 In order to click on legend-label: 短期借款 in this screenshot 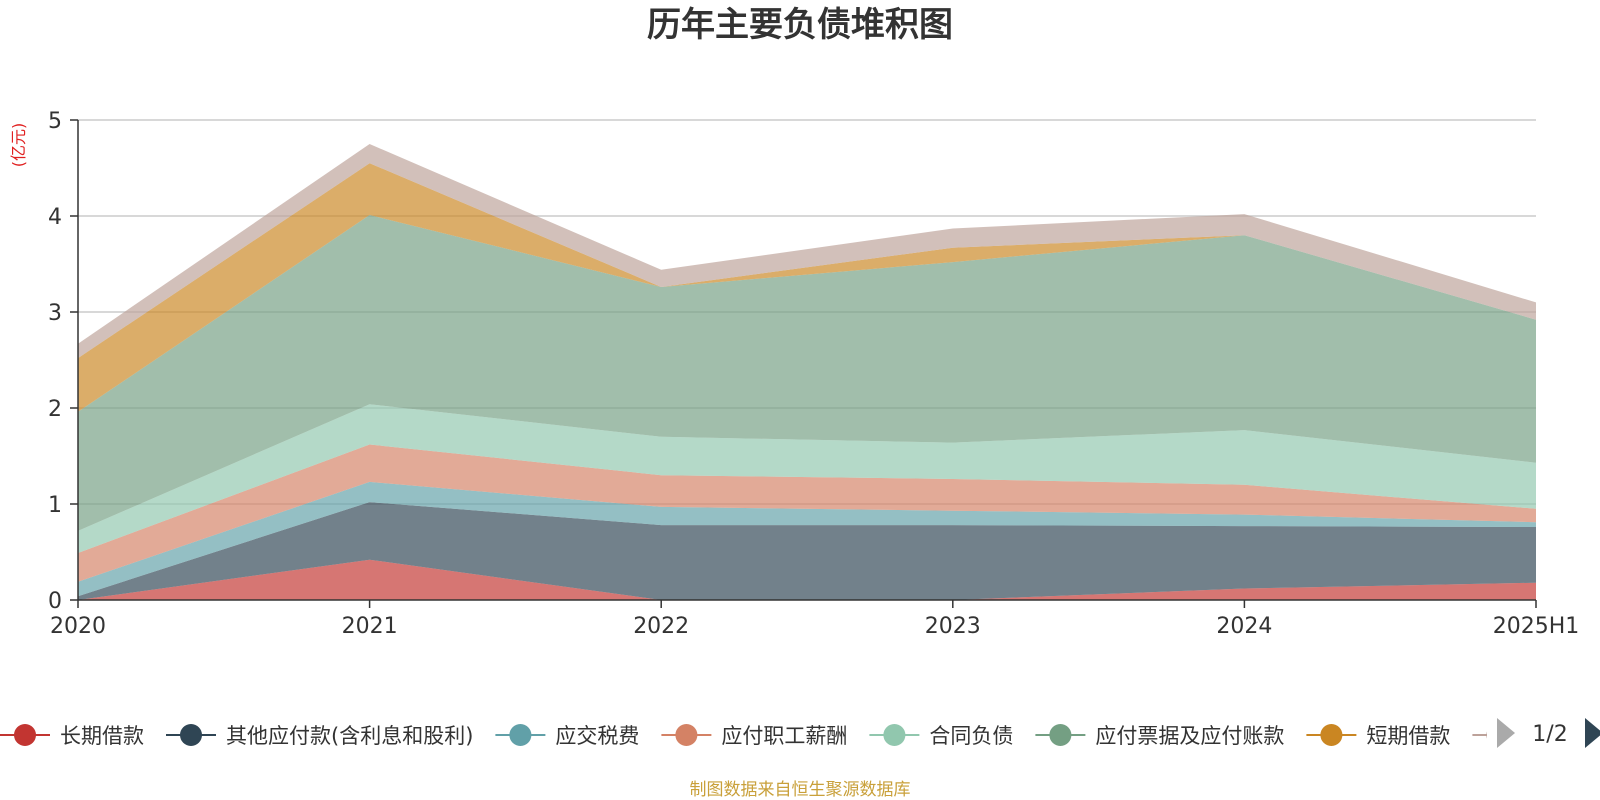, I will do `click(1408, 736)`.